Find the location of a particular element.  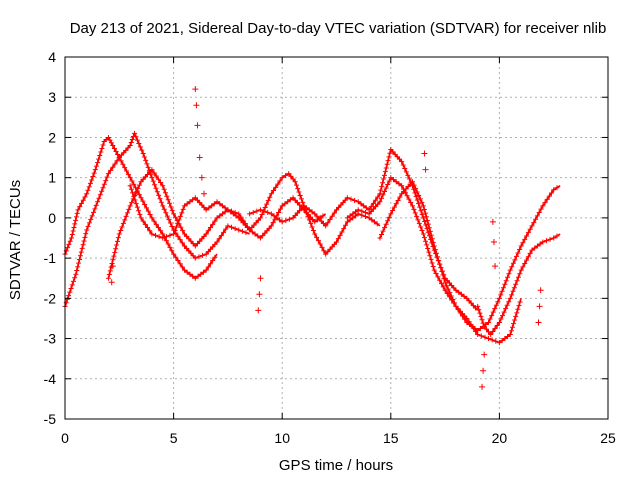

x-tick-label: 25 is located at coordinates (608, 438).